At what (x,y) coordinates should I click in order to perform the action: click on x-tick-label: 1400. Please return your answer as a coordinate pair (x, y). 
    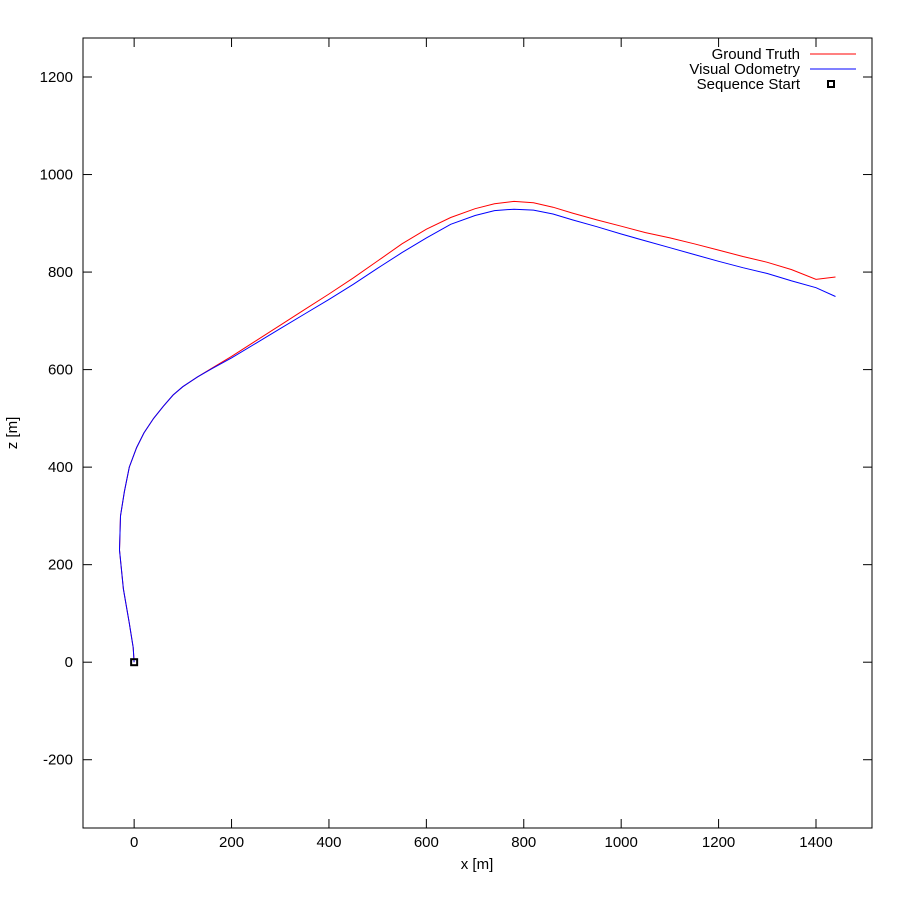
    Looking at the image, I should click on (815, 842).